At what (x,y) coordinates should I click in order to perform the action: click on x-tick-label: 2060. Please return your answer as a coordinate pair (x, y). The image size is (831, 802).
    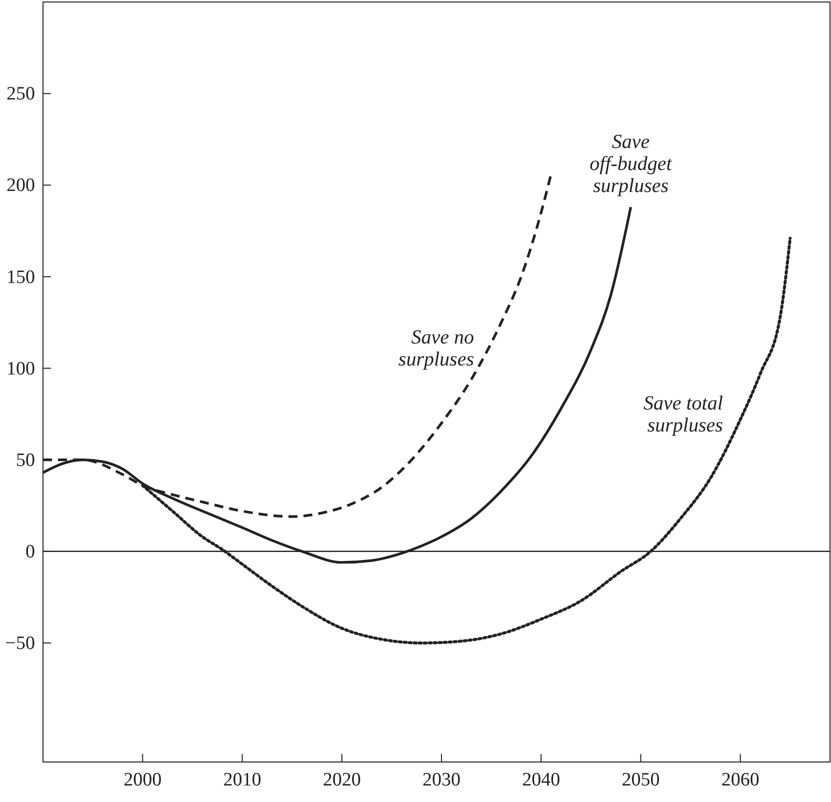
    Looking at the image, I should click on (740, 779).